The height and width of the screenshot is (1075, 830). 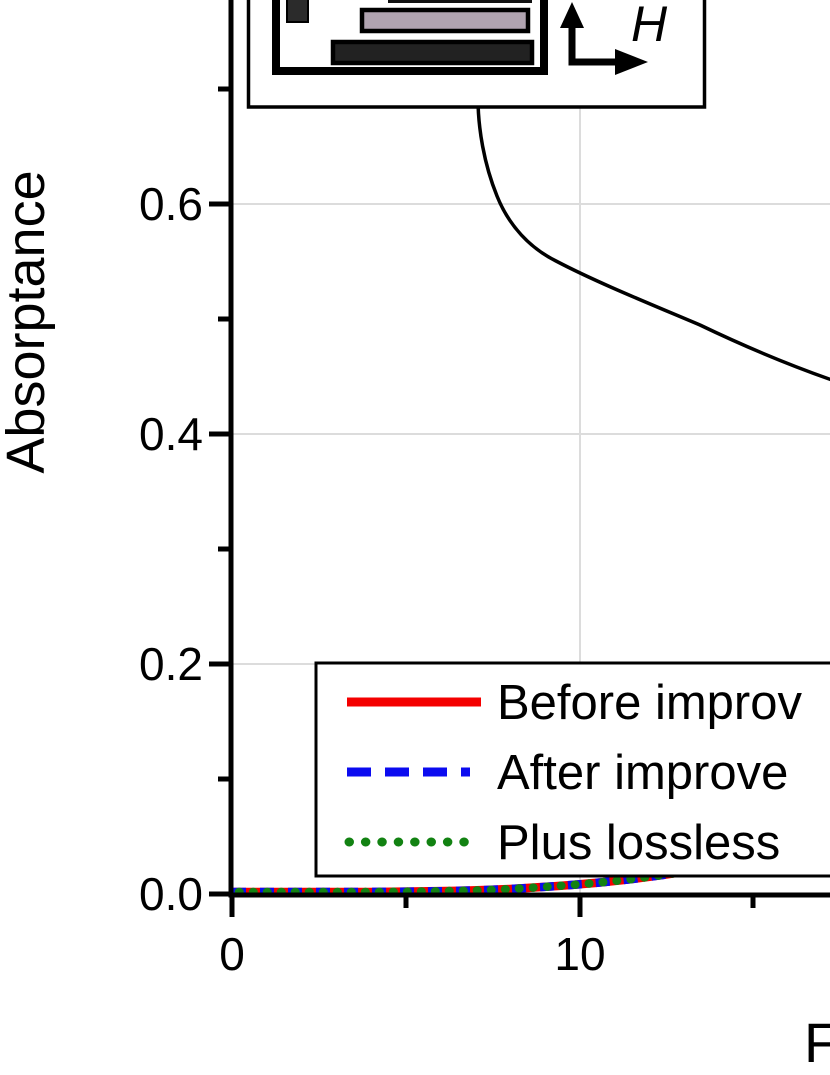 I want to click on x-tick-label-10: 10, so click(x=579, y=954).